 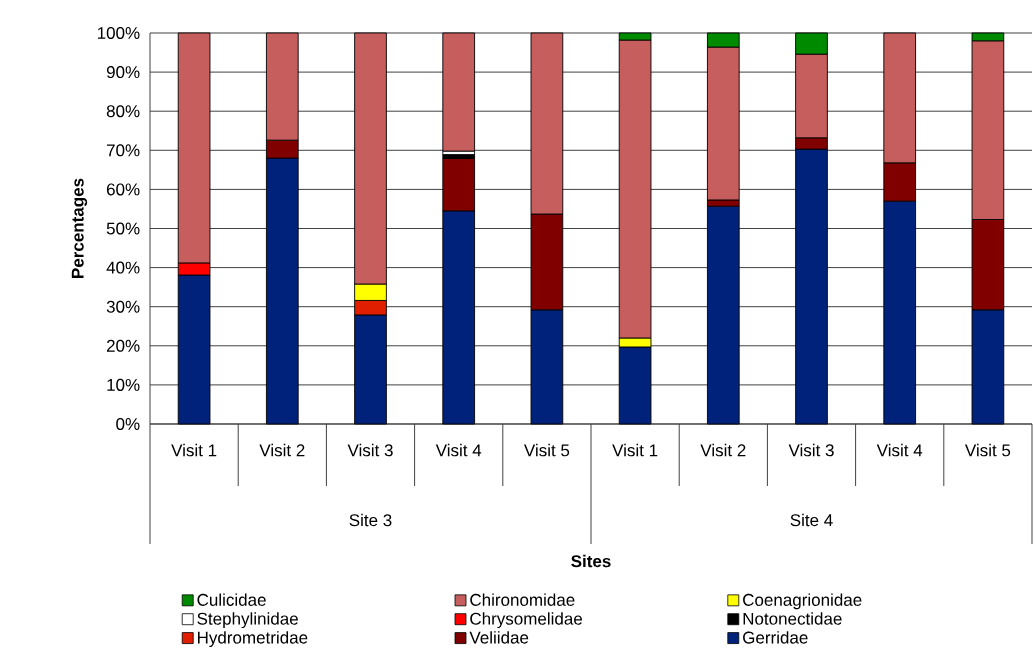 I want to click on y-tick-label: 10%, so click(x=123, y=384).